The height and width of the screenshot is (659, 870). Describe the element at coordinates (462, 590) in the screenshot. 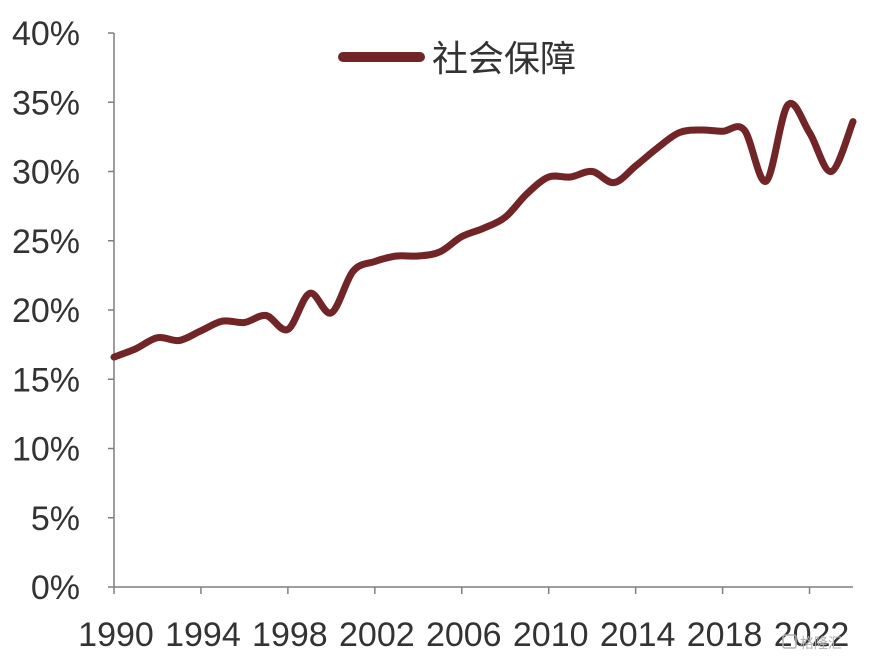

I see `x-tick-marks` at that location.